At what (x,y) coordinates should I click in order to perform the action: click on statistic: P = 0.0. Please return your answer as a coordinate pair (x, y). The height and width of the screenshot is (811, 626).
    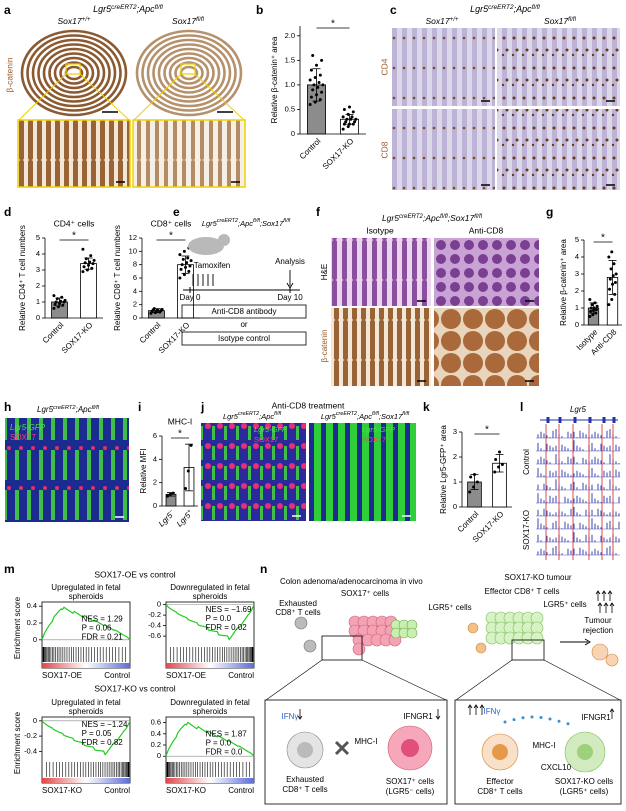
    Looking at the image, I should click on (219, 743).